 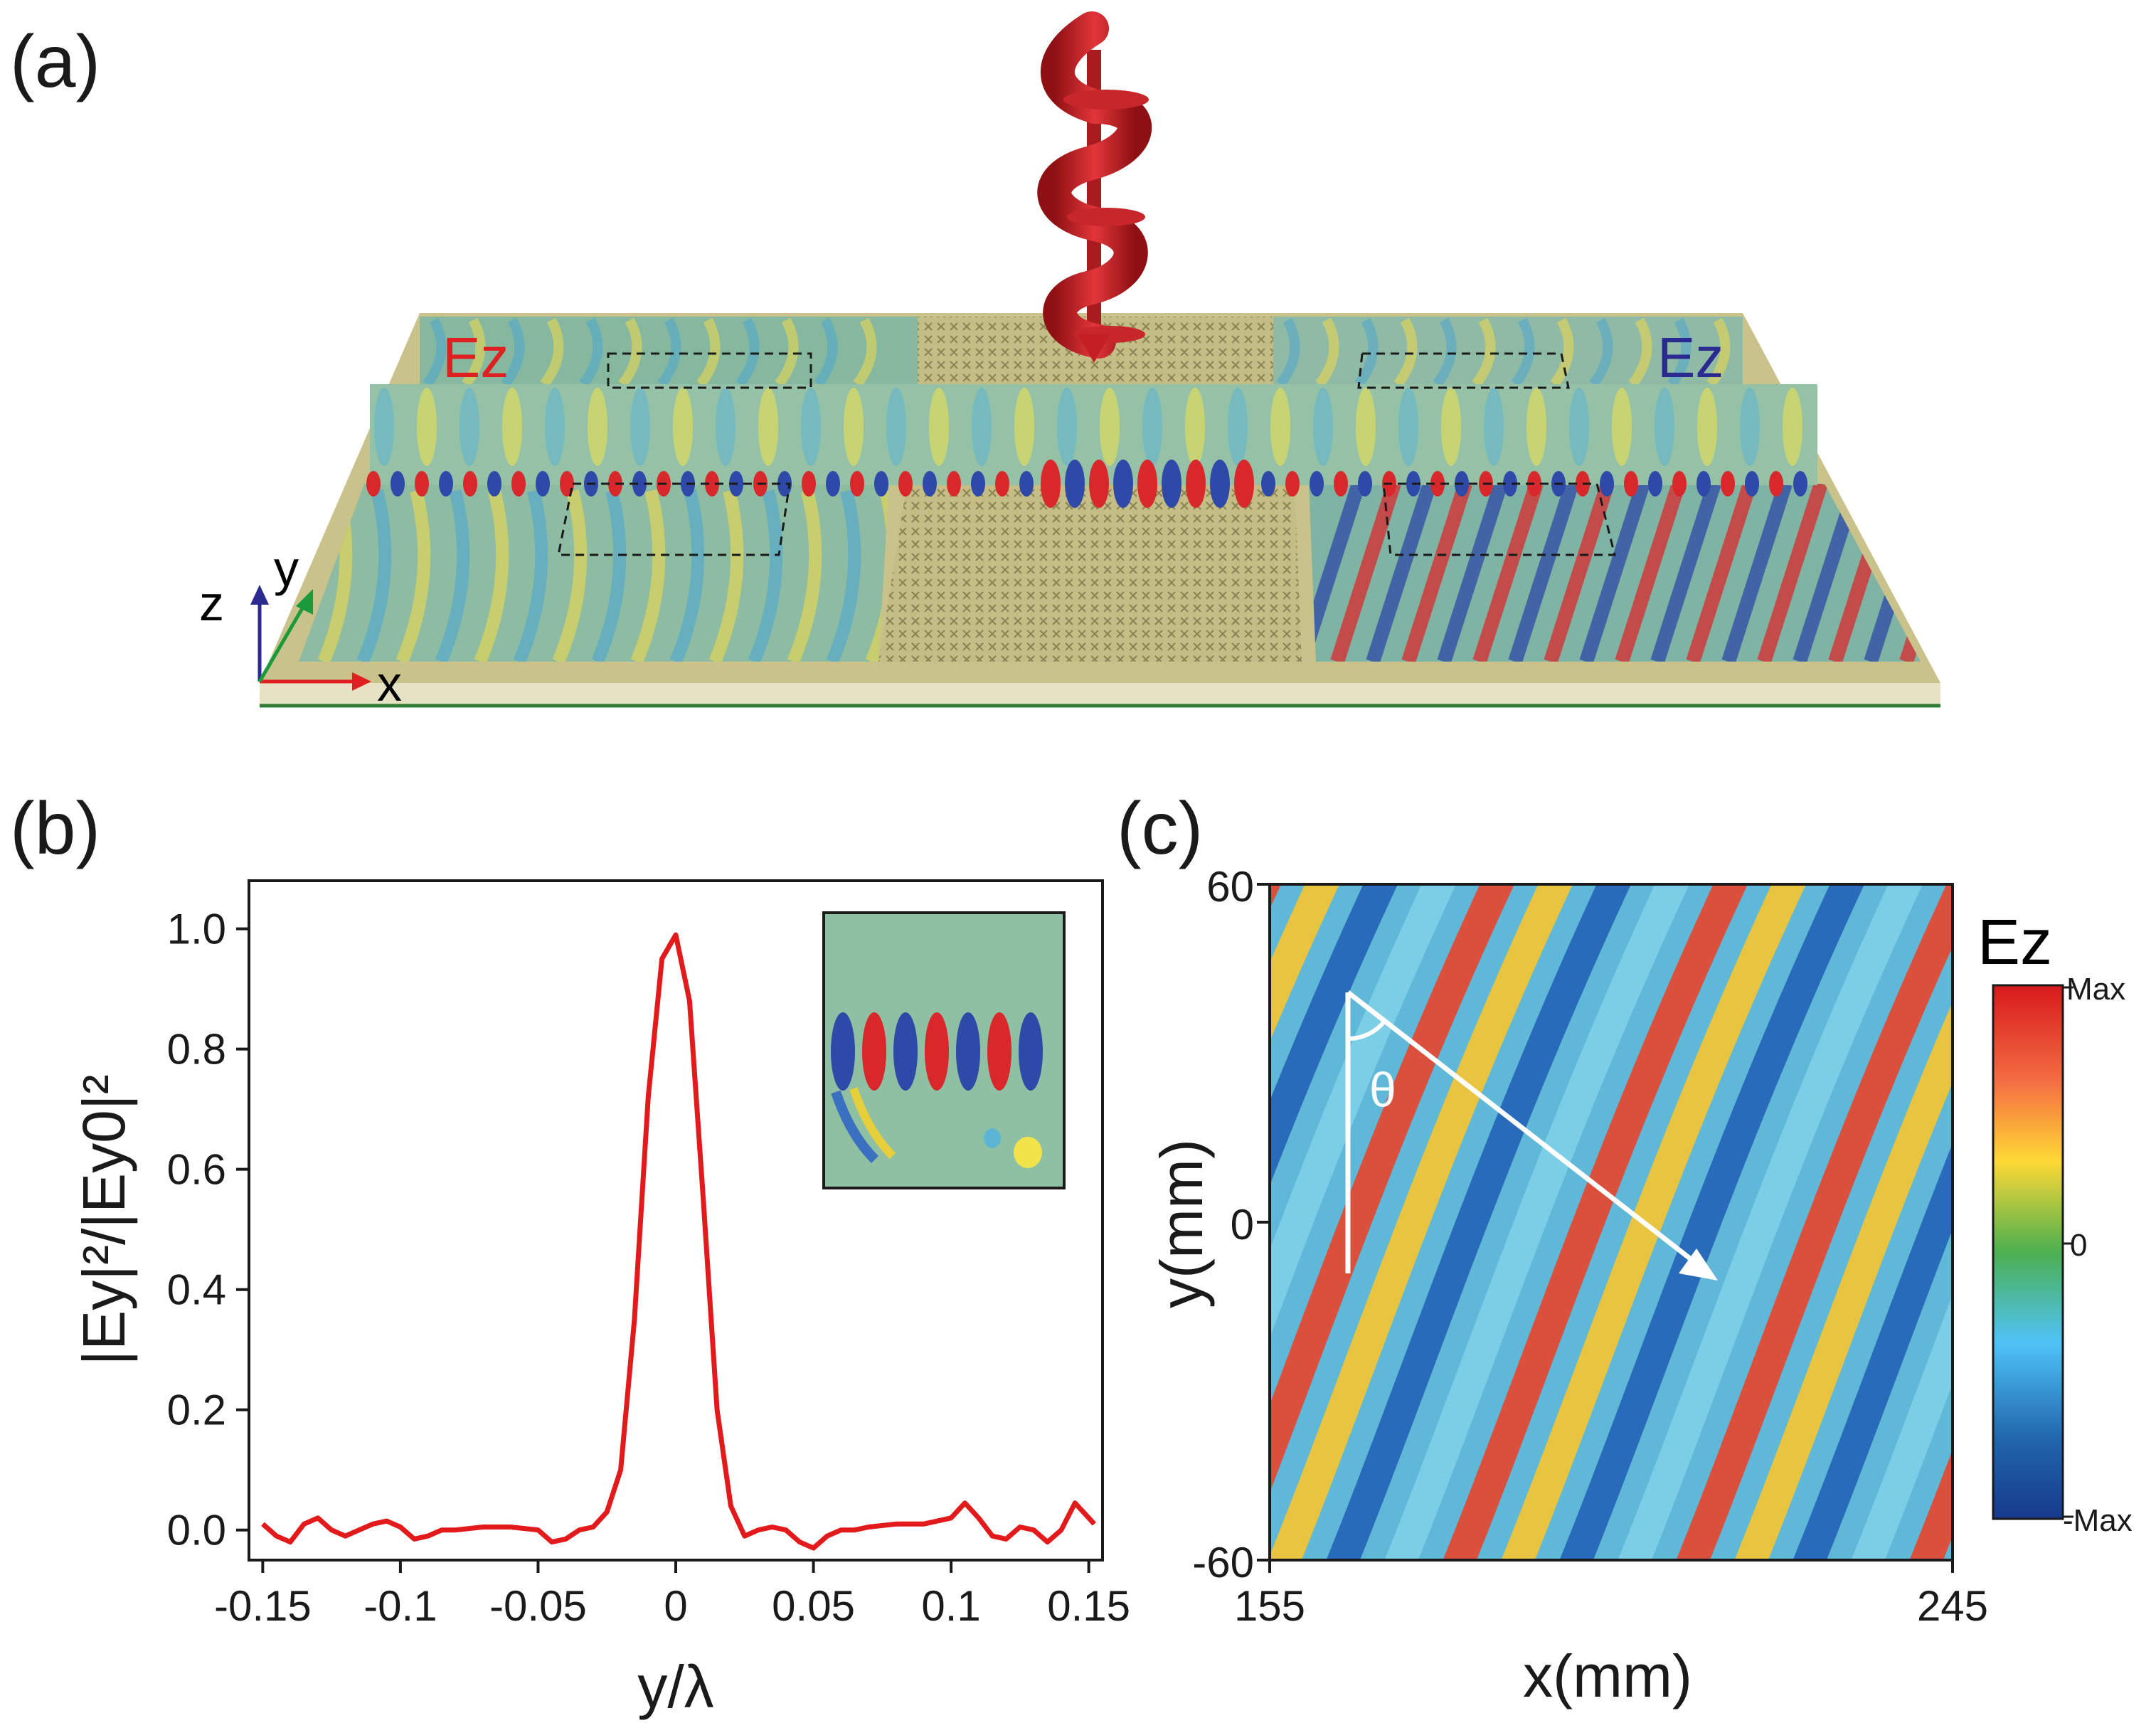 What do you see at coordinates (1366, 1030) in the screenshot?
I see `angle-arc` at bounding box center [1366, 1030].